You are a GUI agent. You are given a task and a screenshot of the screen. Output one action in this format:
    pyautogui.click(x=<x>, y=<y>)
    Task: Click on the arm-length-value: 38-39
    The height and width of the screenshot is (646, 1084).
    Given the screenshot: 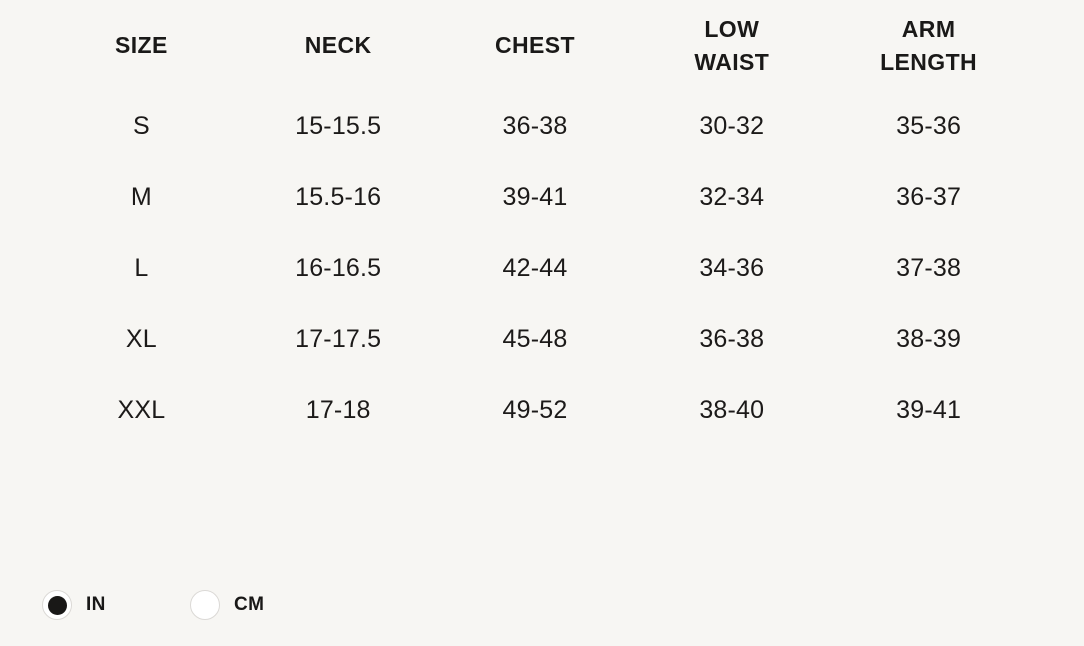 What is the action you would take?
    pyautogui.click(x=929, y=339)
    